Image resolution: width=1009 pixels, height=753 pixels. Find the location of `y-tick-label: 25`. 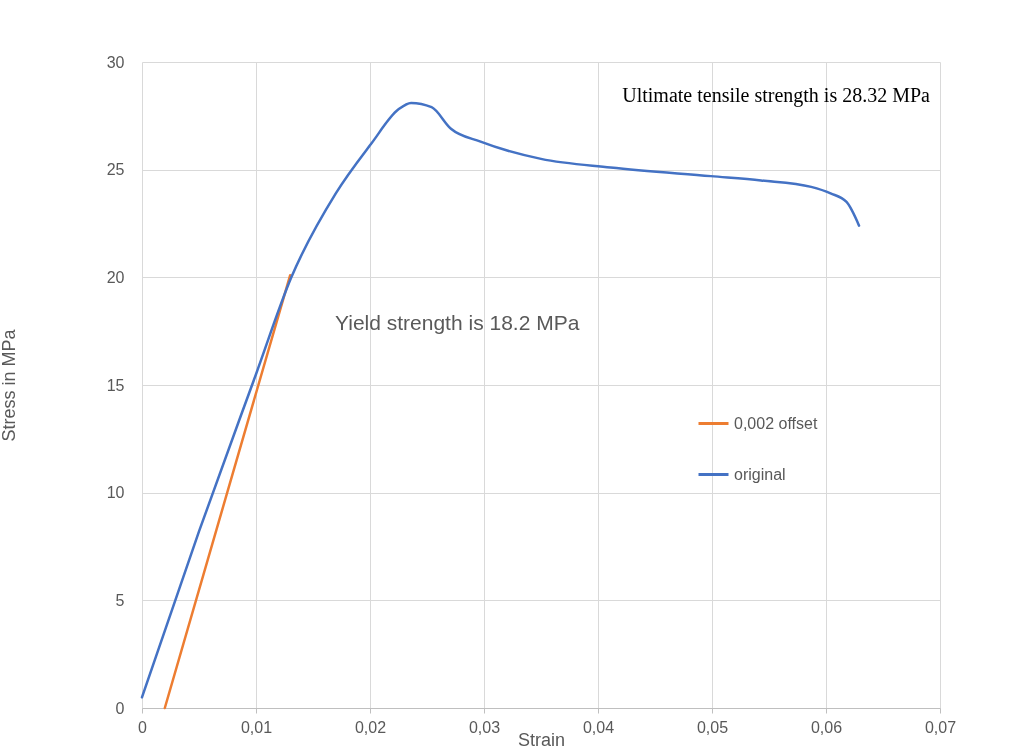

y-tick-label: 25 is located at coordinates (115, 170).